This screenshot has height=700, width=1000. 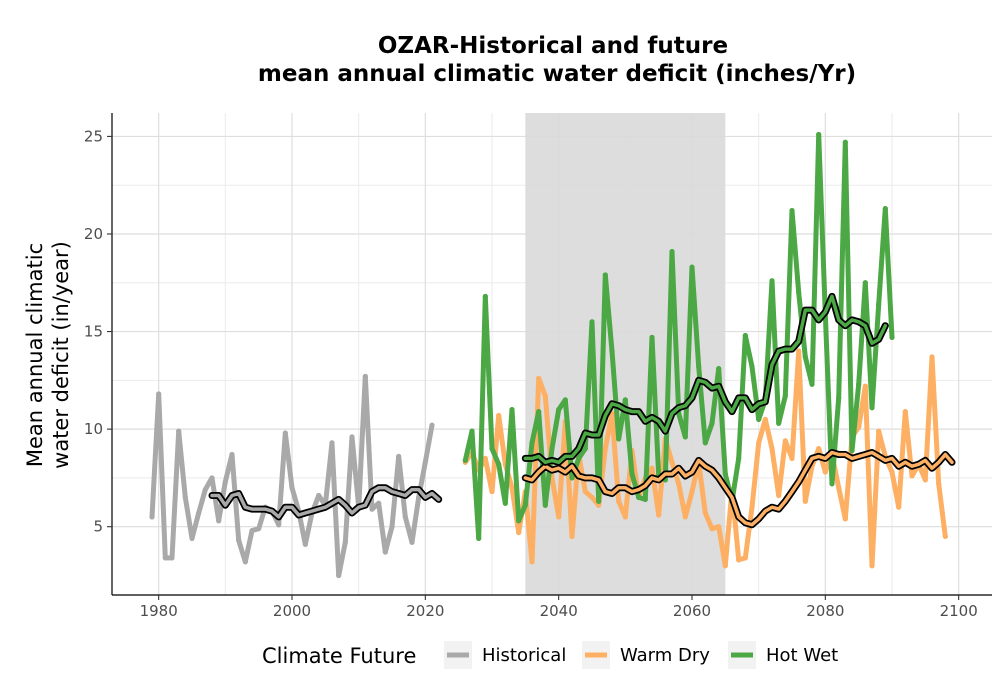 What do you see at coordinates (392, 527) in the screenshot?
I see `point-historical-2015` at bounding box center [392, 527].